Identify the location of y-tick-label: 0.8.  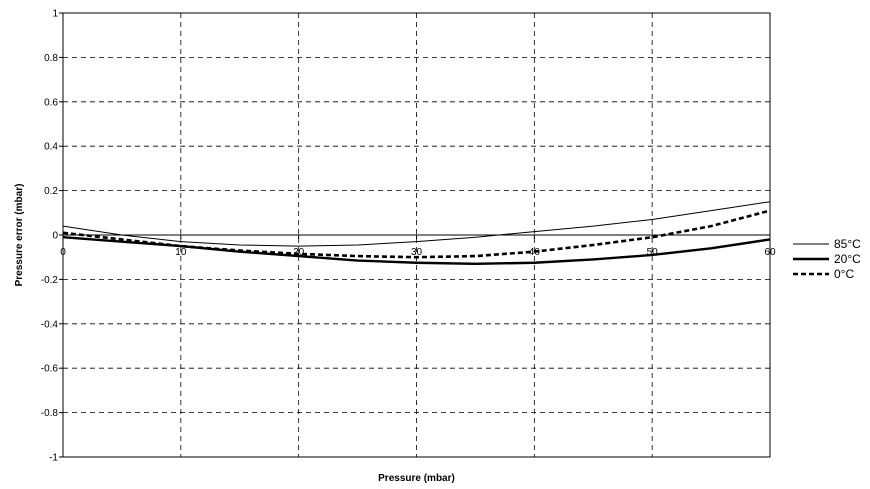
(51, 58).